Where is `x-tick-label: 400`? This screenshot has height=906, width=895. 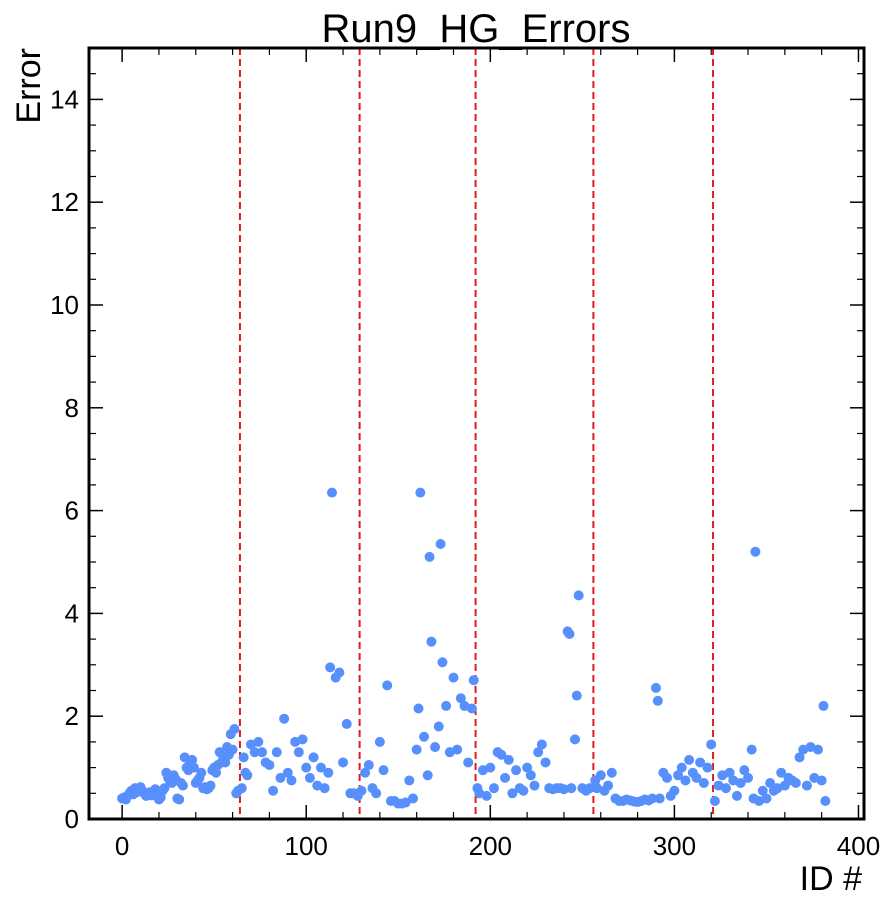
x-tick-label: 400 is located at coordinates (858, 846).